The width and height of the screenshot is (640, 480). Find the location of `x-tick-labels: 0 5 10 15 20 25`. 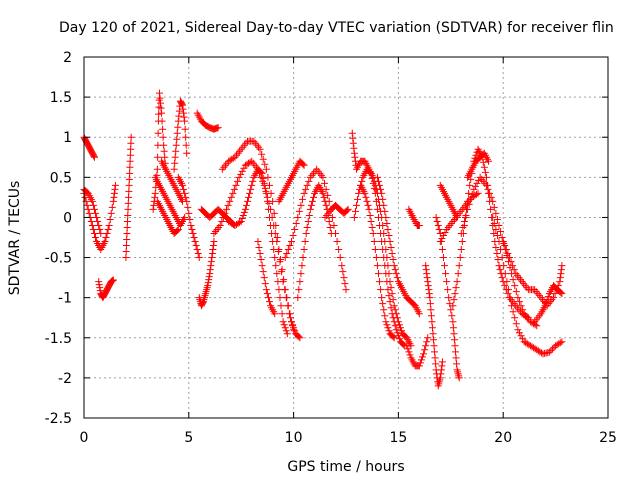

x-tick-labels: 0 5 10 15 20 25 is located at coordinates (348, 438).